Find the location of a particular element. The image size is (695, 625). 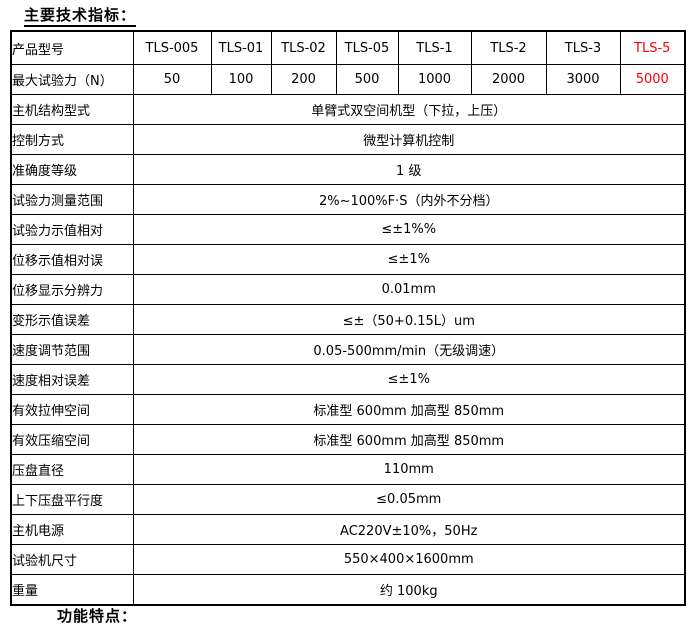

table-row-platen-parallelism: 上下压盘平行度 ≤0.05mm is located at coordinates (348, 499).